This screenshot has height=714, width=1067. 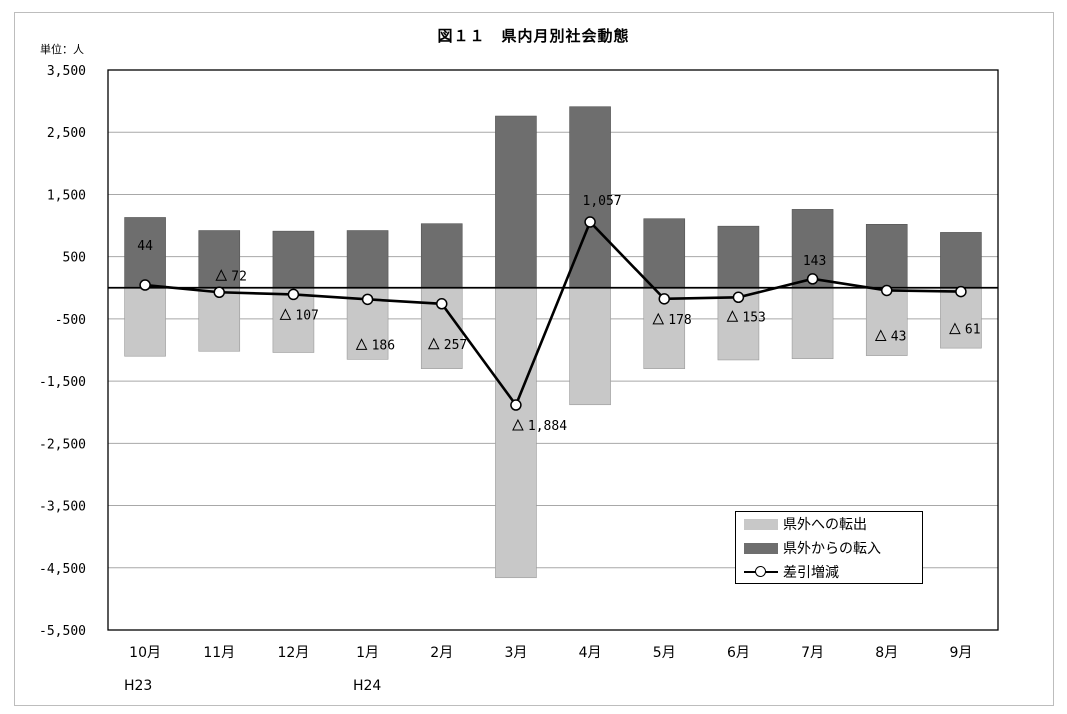 What do you see at coordinates (515, 653) in the screenshot?
I see `x-tick-label: 3月` at bounding box center [515, 653].